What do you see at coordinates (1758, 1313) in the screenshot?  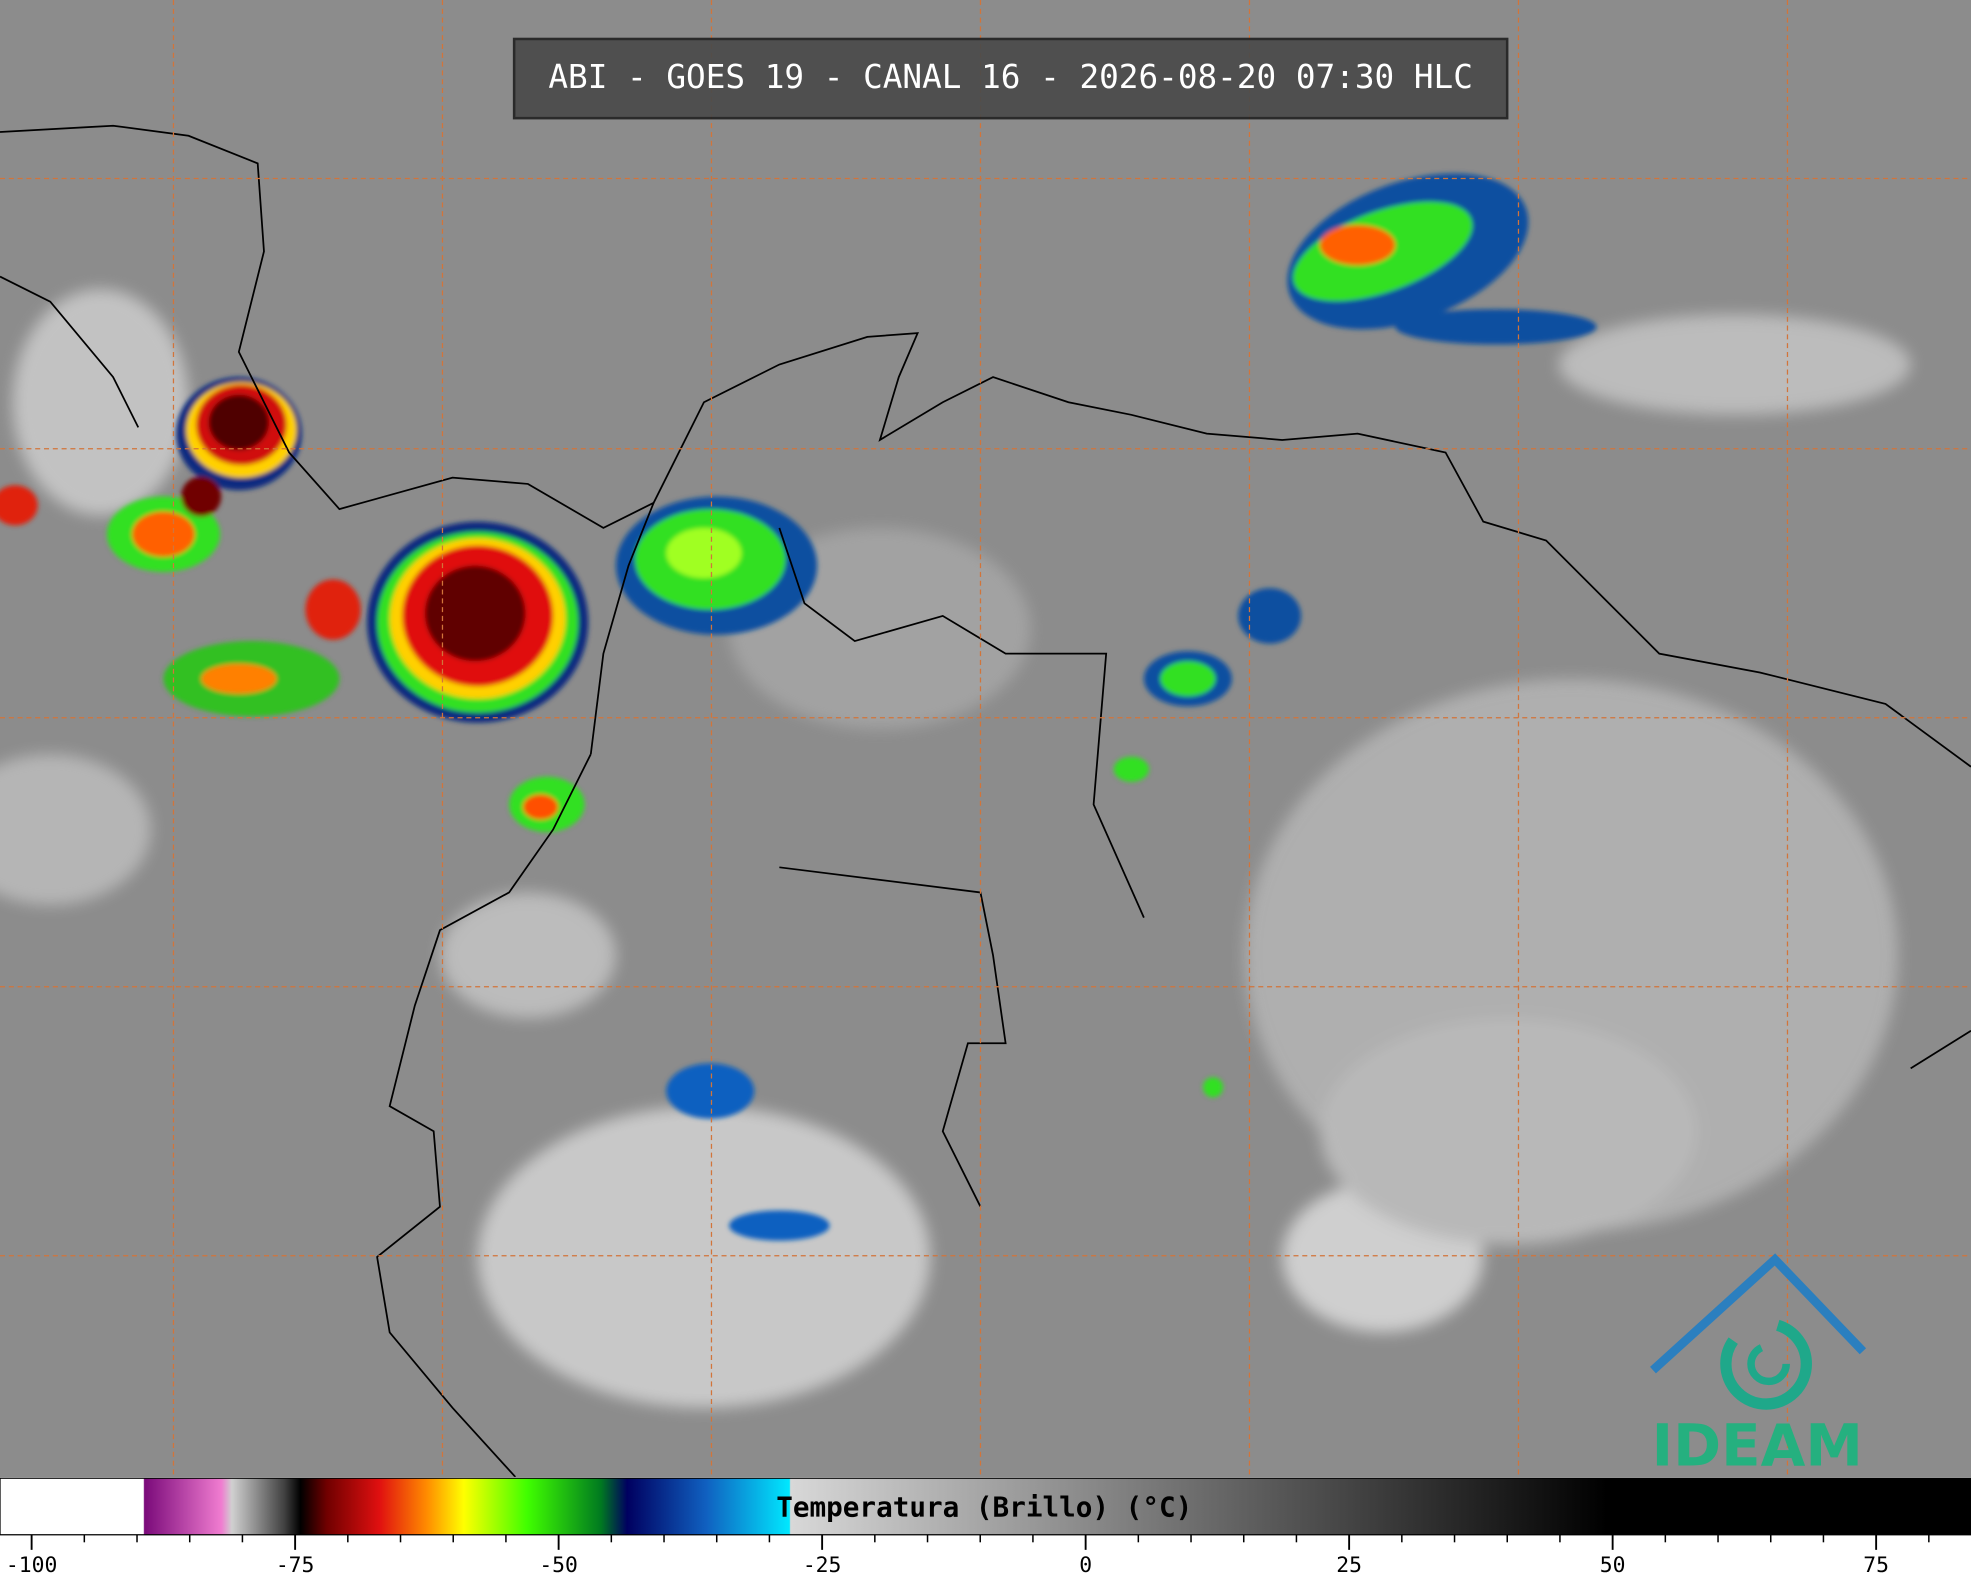 I see `logo-roof` at bounding box center [1758, 1313].